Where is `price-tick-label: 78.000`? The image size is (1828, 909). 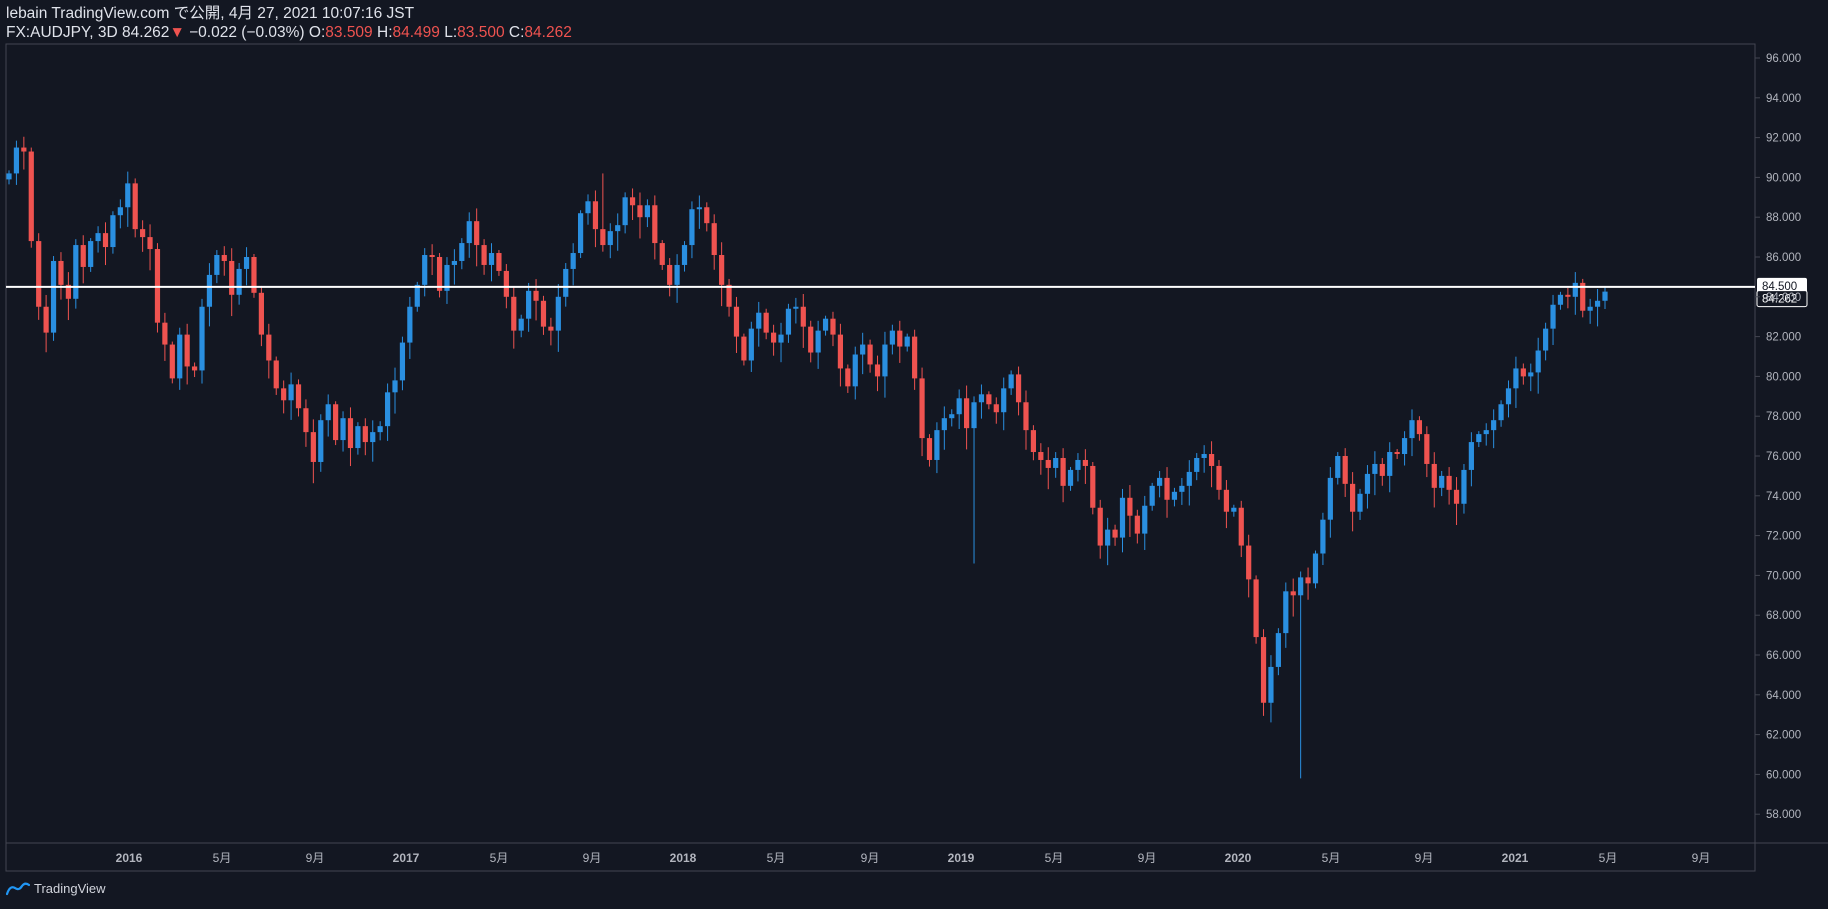 price-tick-label: 78.000 is located at coordinates (1783, 417).